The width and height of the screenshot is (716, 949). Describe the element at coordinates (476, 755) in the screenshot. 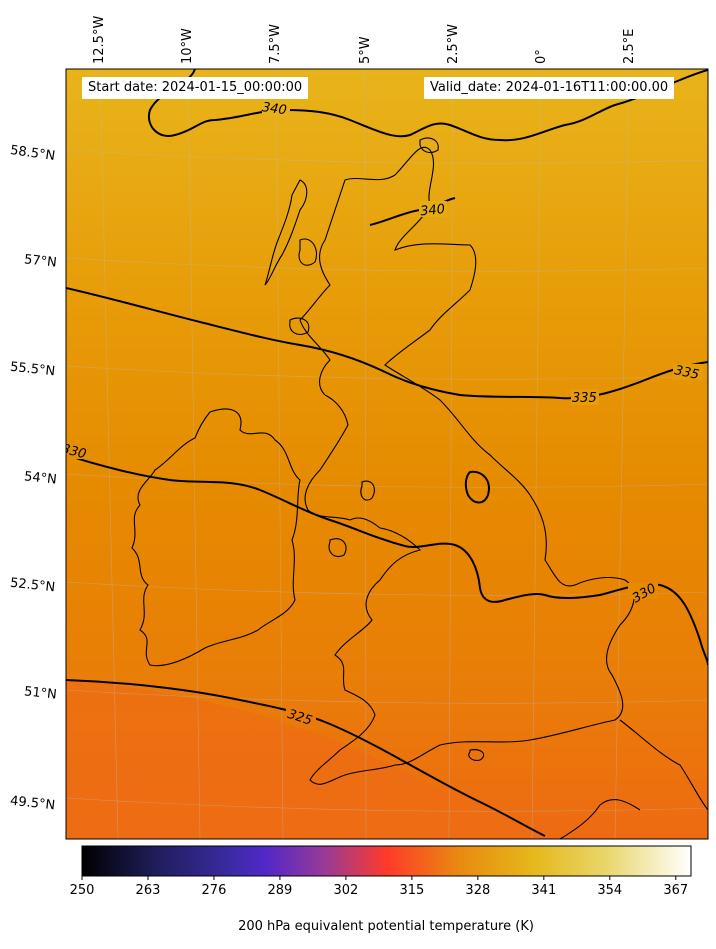

I see `iow-coast` at that location.